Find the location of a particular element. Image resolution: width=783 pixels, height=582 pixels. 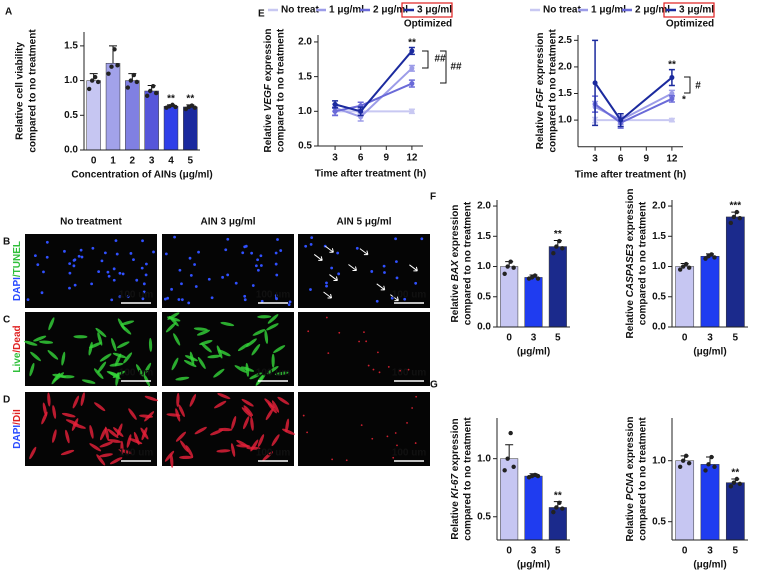

x-tick-label: 2 is located at coordinates (133, 161).